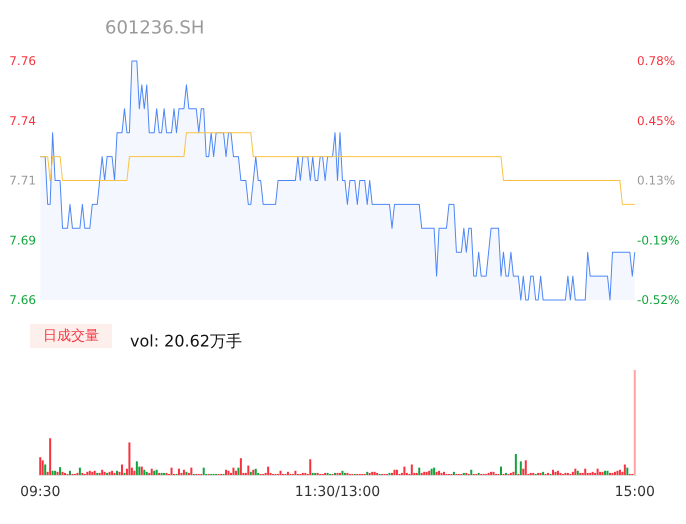  I want to click on x-tick-label: 11:30/13:00, so click(337, 492).